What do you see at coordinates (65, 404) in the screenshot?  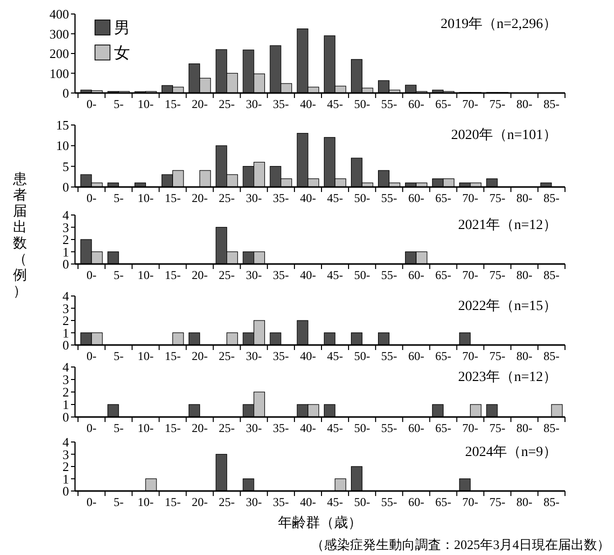 I see `y-tick-label: 1` at bounding box center [65, 404].